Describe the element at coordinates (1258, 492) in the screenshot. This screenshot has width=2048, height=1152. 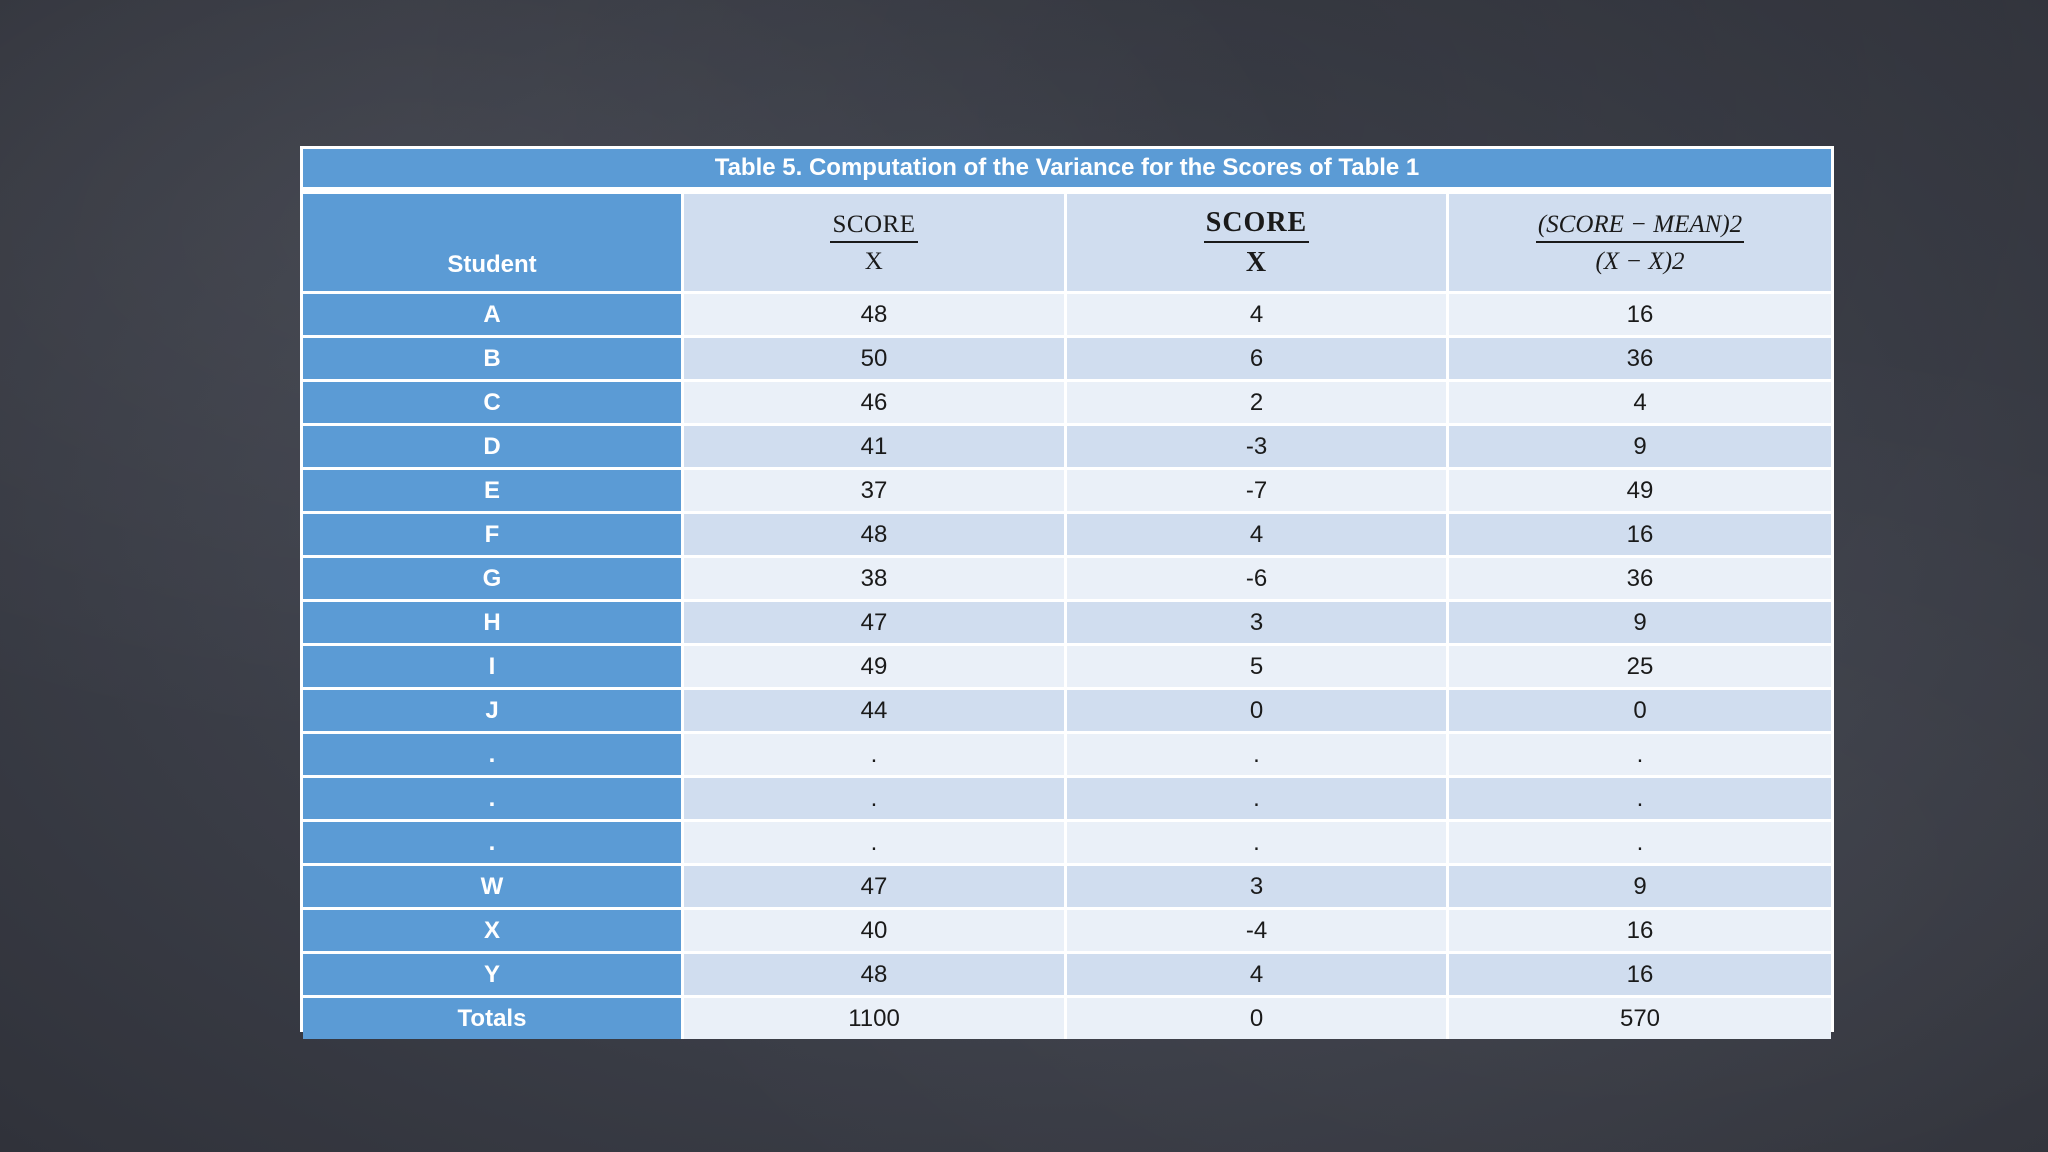
I see `deviation-cell: -7` at that location.